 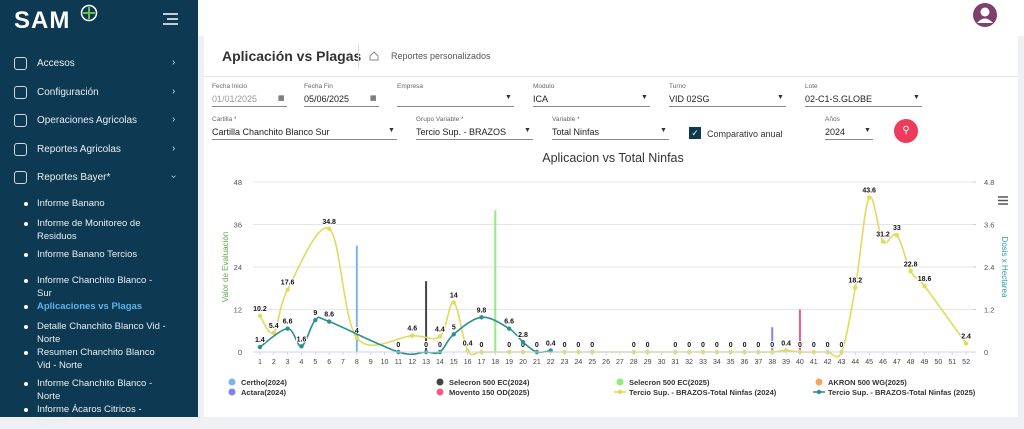 What do you see at coordinates (96, 359) in the screenshot?
I see `submenu-item: Resumen Chanchito Blanco Vid - Norte` at bounding box center [96, 359].